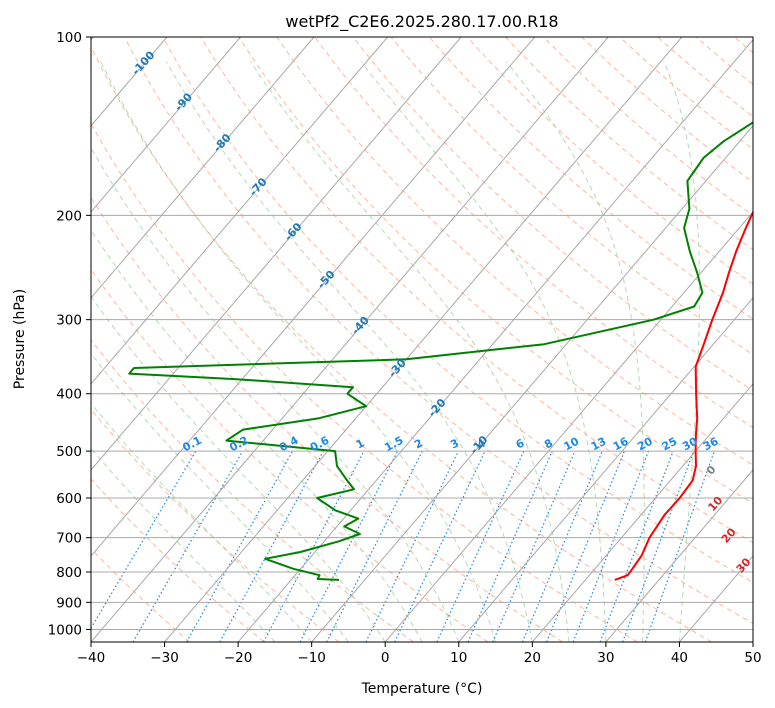  I want to click on mixing-ratio-label: 25, so click(670, 444).